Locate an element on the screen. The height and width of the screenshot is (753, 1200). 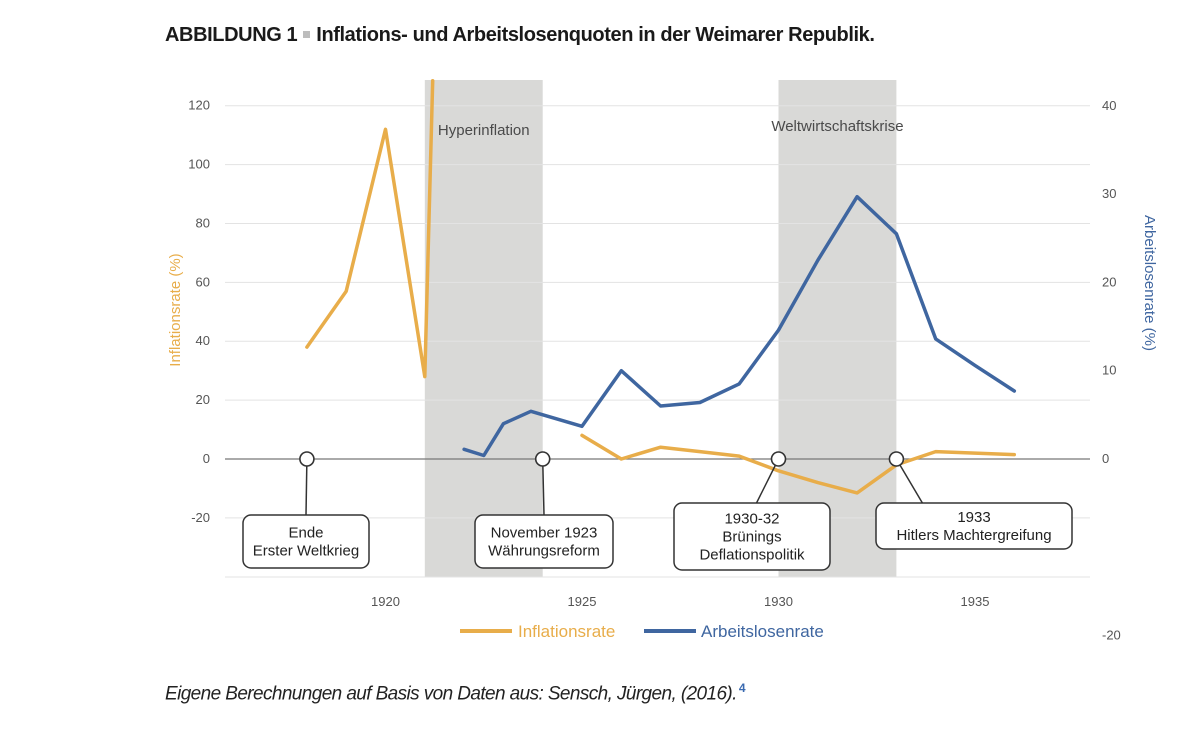
y-tick-label: 100 is located at coordinates (199, 164).